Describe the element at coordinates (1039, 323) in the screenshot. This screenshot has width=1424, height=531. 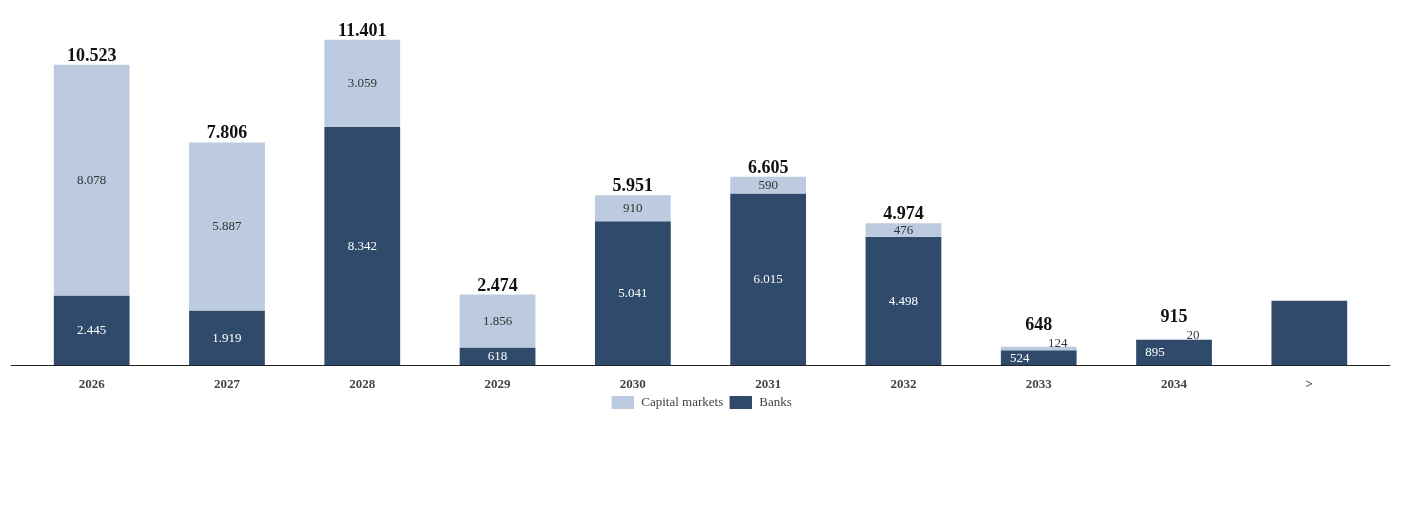
I see `total-label: 648` at that location.